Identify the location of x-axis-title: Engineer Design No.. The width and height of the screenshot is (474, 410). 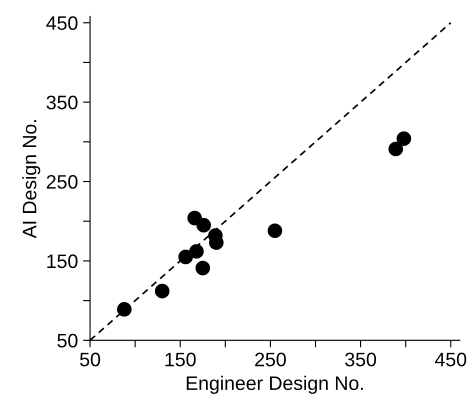
(274, 385).